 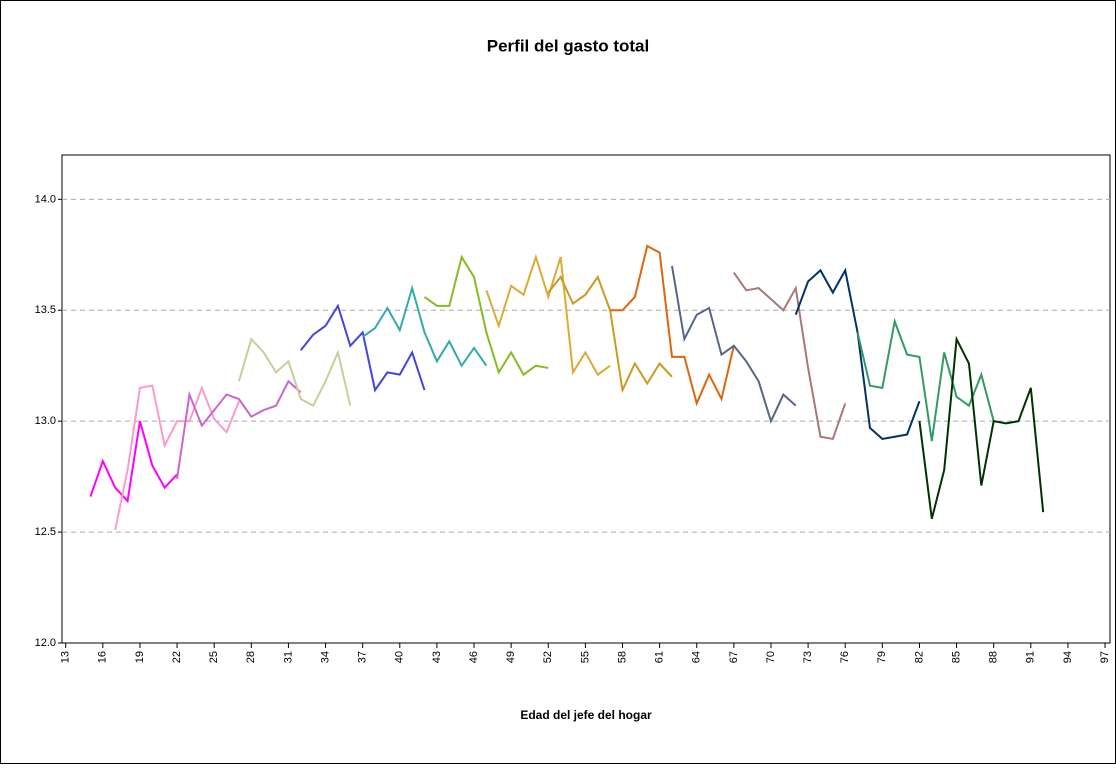 I want to click on x-tick-label: 49, so click(x=511, y=657).